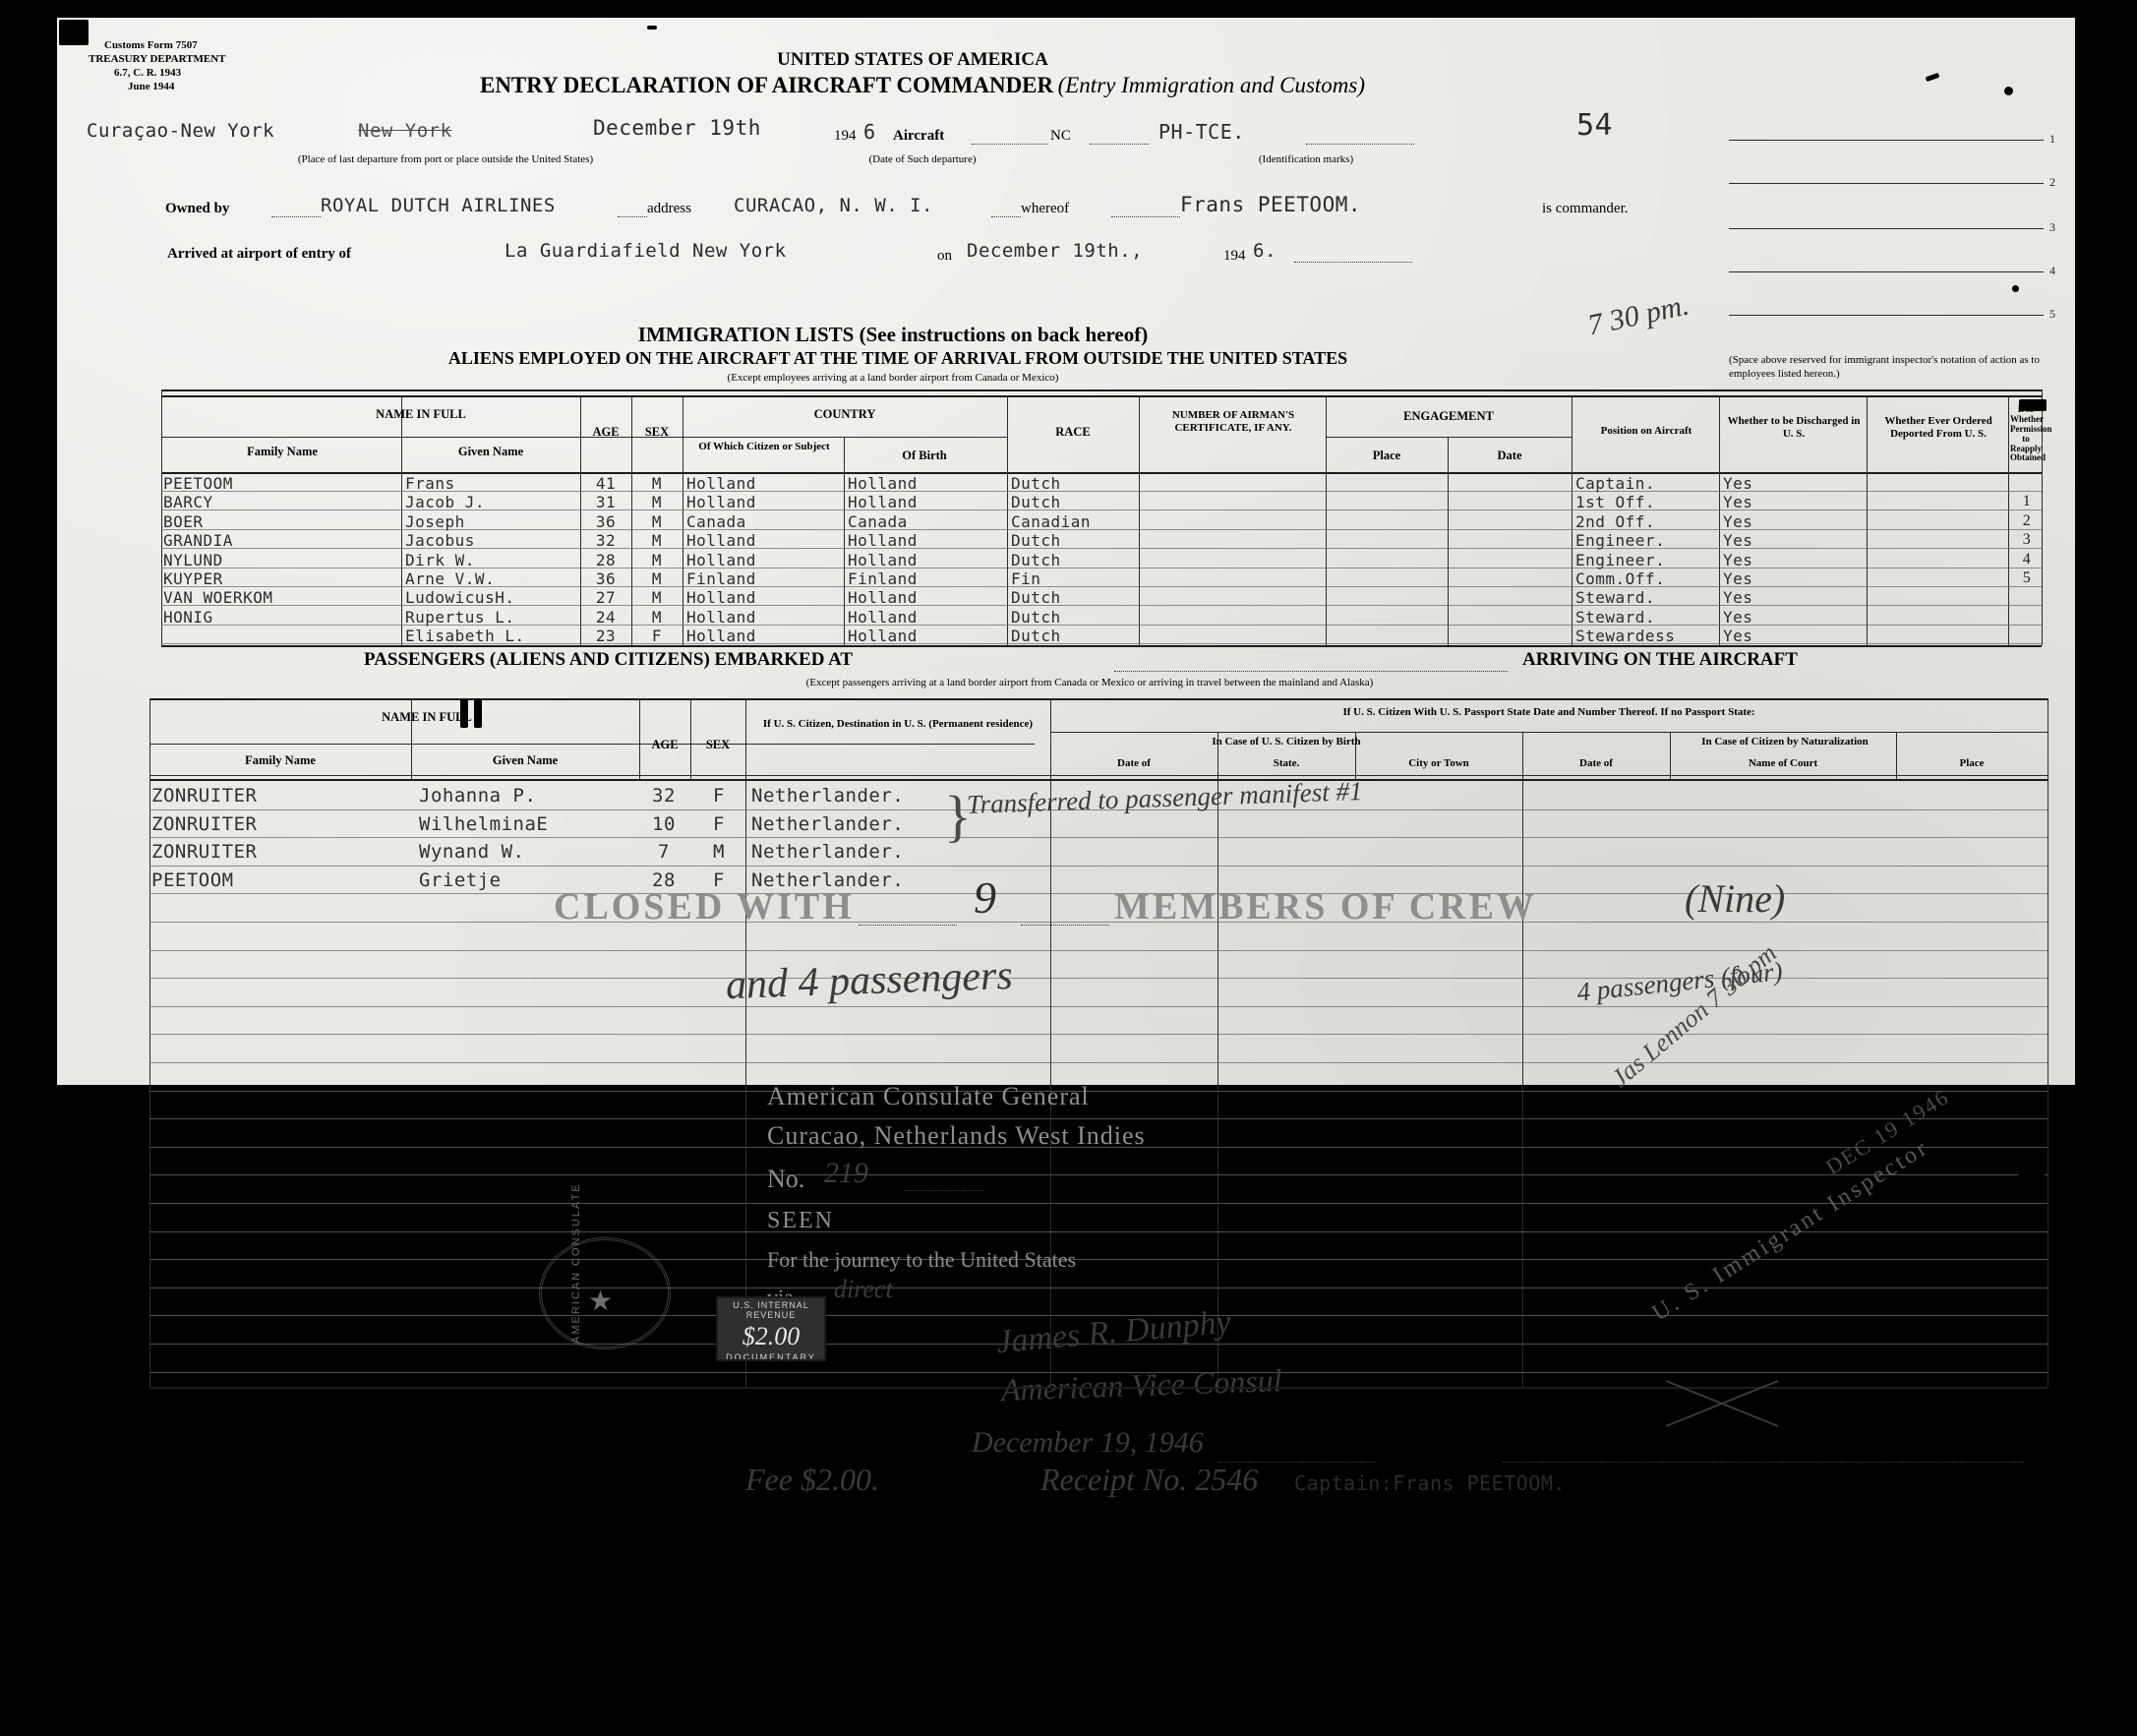  I want to click on crew-cell-position: Steward., so click(1615, 598).